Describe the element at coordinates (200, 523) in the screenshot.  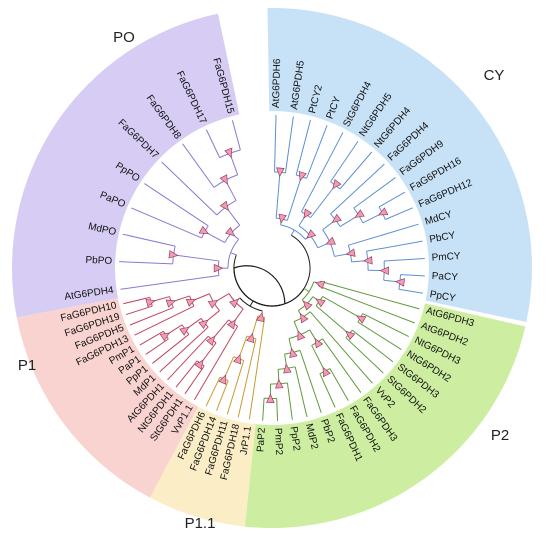
I see `clade-label-P1-1: P1.1` at that location.